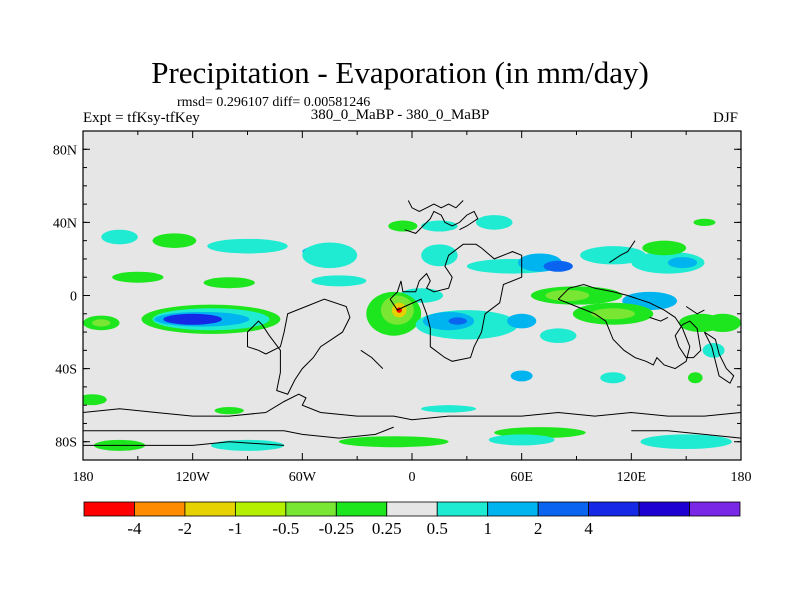 This screenshot has height=600, width=800. Describe the element at coordinates (303, 477) in the screenshot. I see `x-tick-label: 60W` at that location.